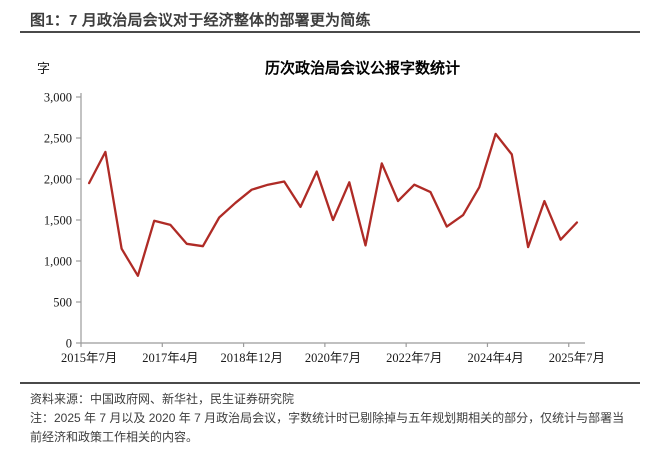 The image size is (650, 460). Describe the element at coordinates (362, 68) in the screenshot. I see `chart-title: 历次政治局会议公报字数统计` at that location.